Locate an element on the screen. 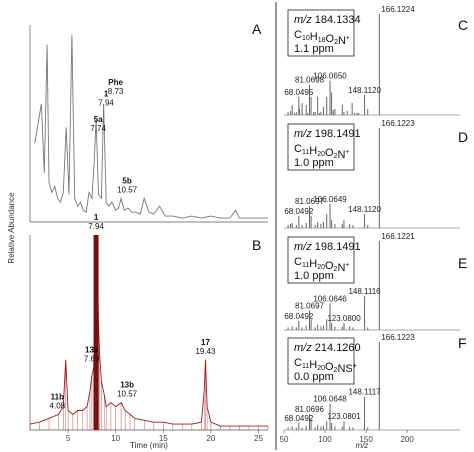 Image resolution: width=474 pixels, height=452 pixels. peak-mz-label: 166.1224 is located at coordinates (398, 9).